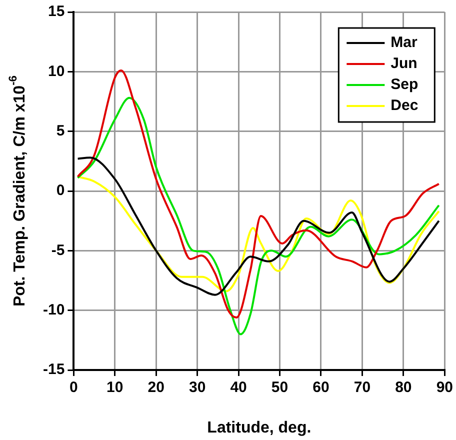 The height and width of the screenshot is (440, 456). I want to click on y-tick-label: 15, so click(56, 11).